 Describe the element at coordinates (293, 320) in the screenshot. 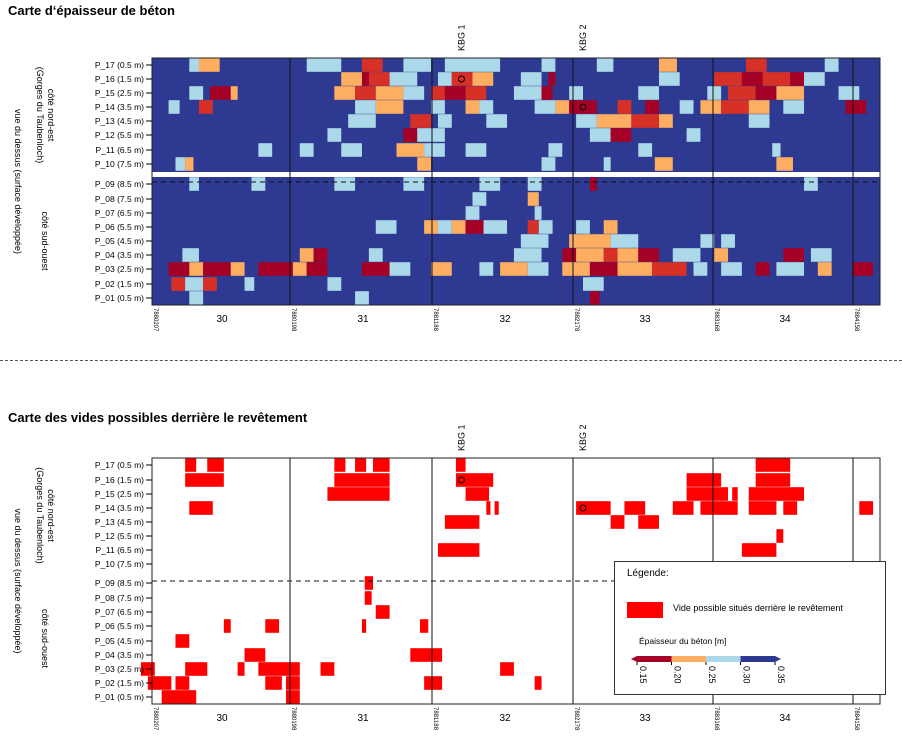

I see `x-small-tick-label: 7880198` at that location.